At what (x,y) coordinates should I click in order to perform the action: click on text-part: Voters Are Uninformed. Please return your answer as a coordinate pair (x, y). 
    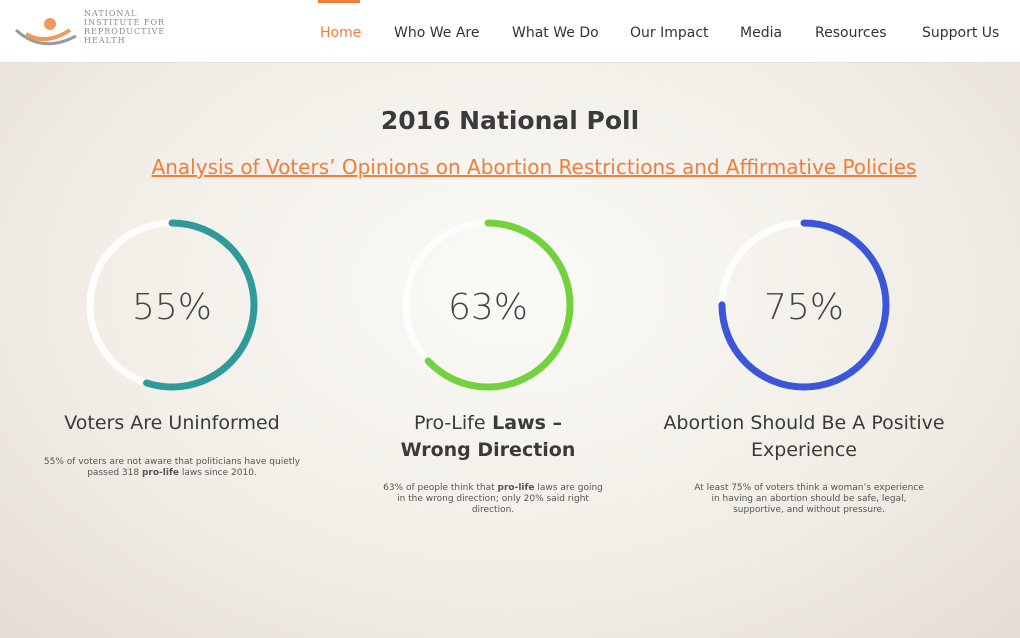
    Looking at the image, I should click on (172, 423).